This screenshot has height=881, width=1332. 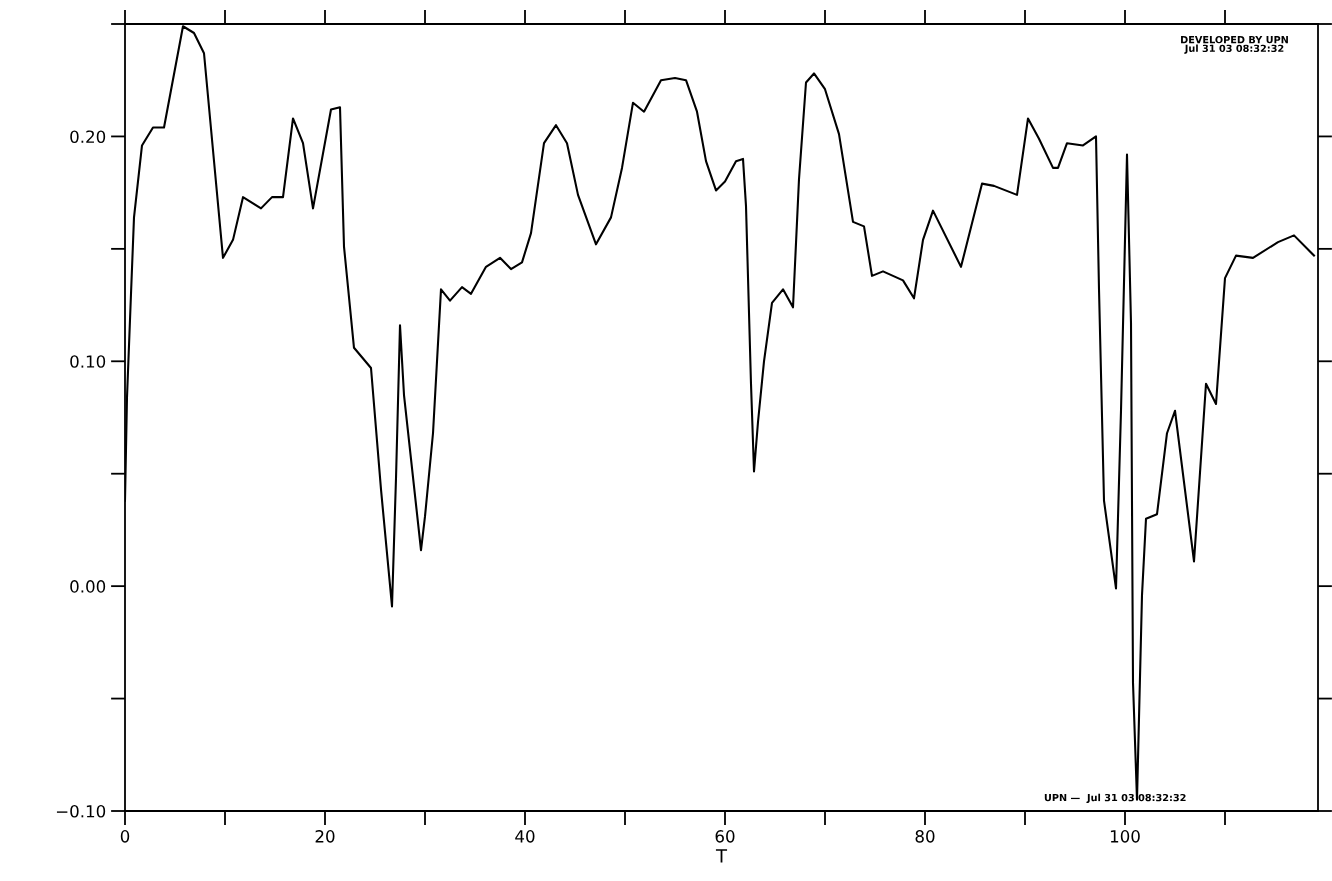 What do you see at coordinates (325, 836) in the screenshot?
I see `x-tick-label: 20` at bounding box center [325, 836].